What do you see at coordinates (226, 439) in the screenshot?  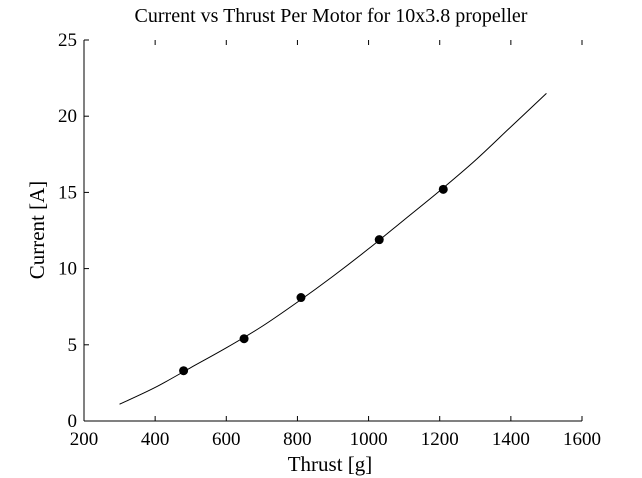 I see `x-tick-label: 600` at bounding box center [226, 439].